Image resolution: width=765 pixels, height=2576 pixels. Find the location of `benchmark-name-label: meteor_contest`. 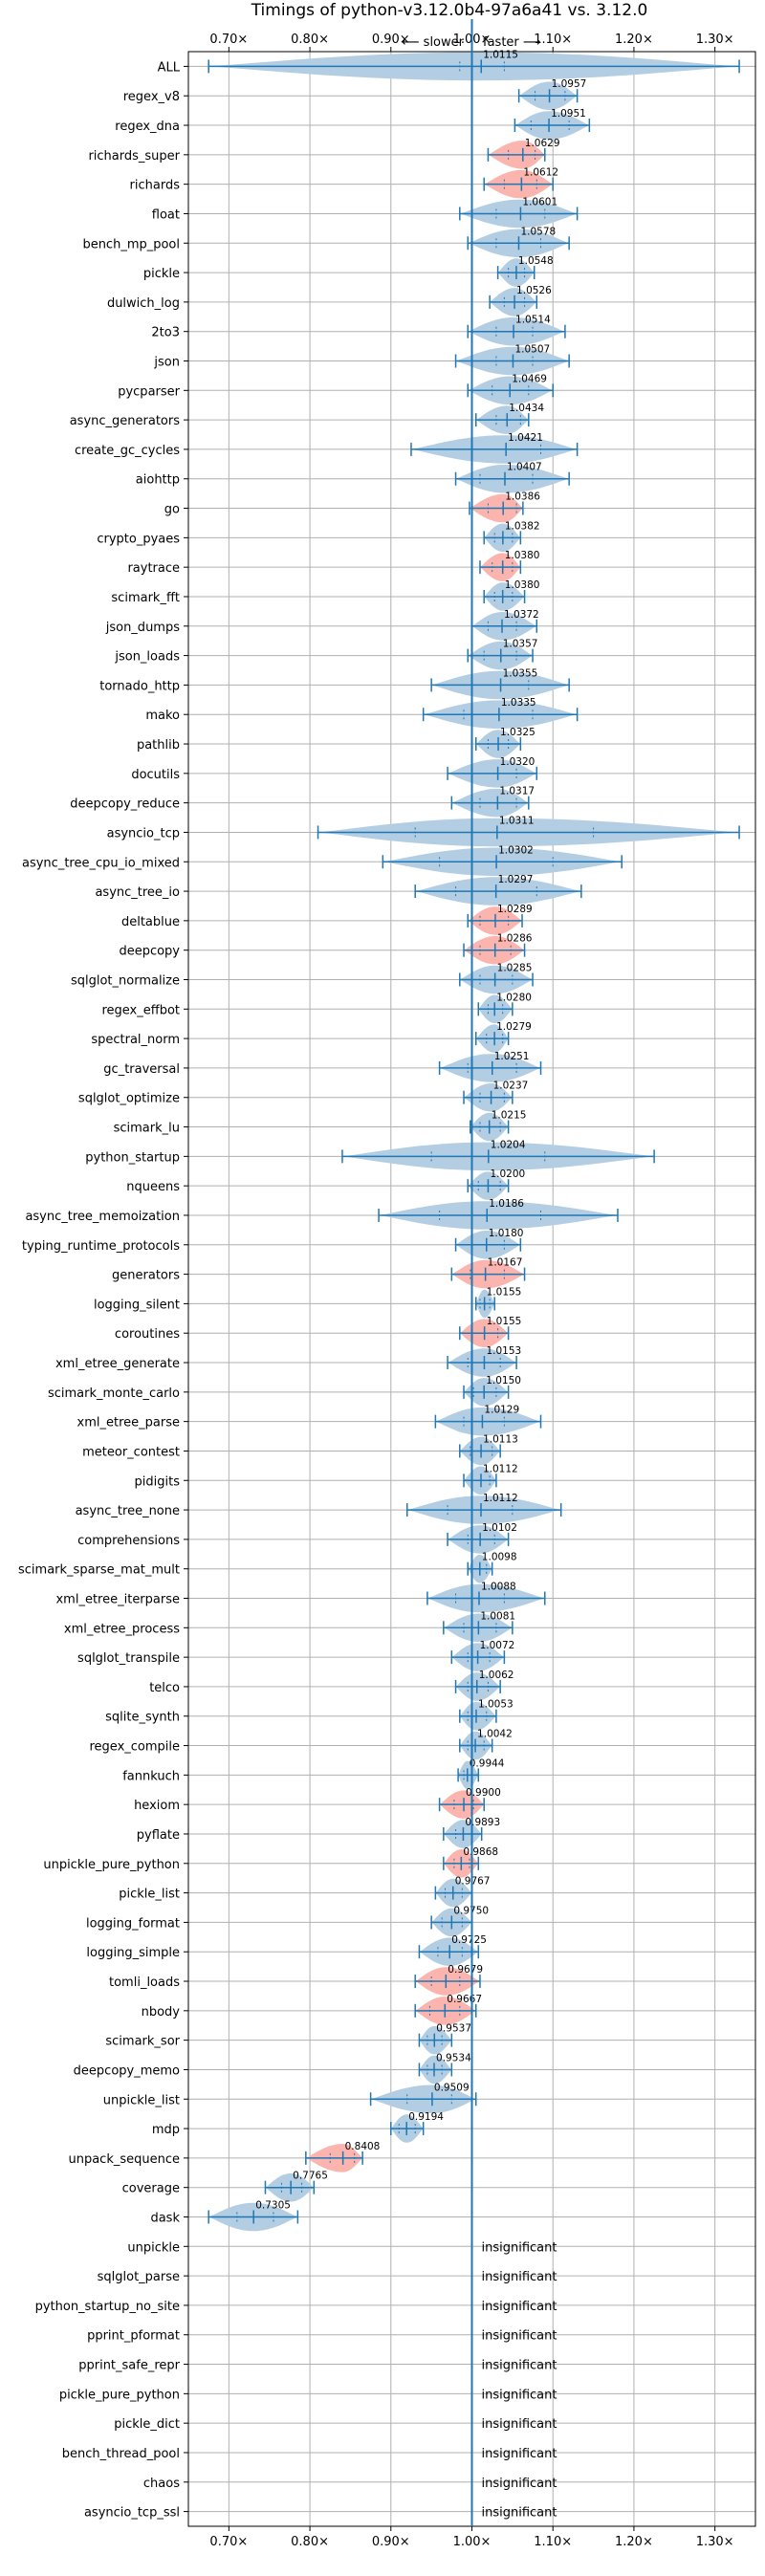

benchmark-name-label: meteor_contest is located at coordinates (131, 1452).